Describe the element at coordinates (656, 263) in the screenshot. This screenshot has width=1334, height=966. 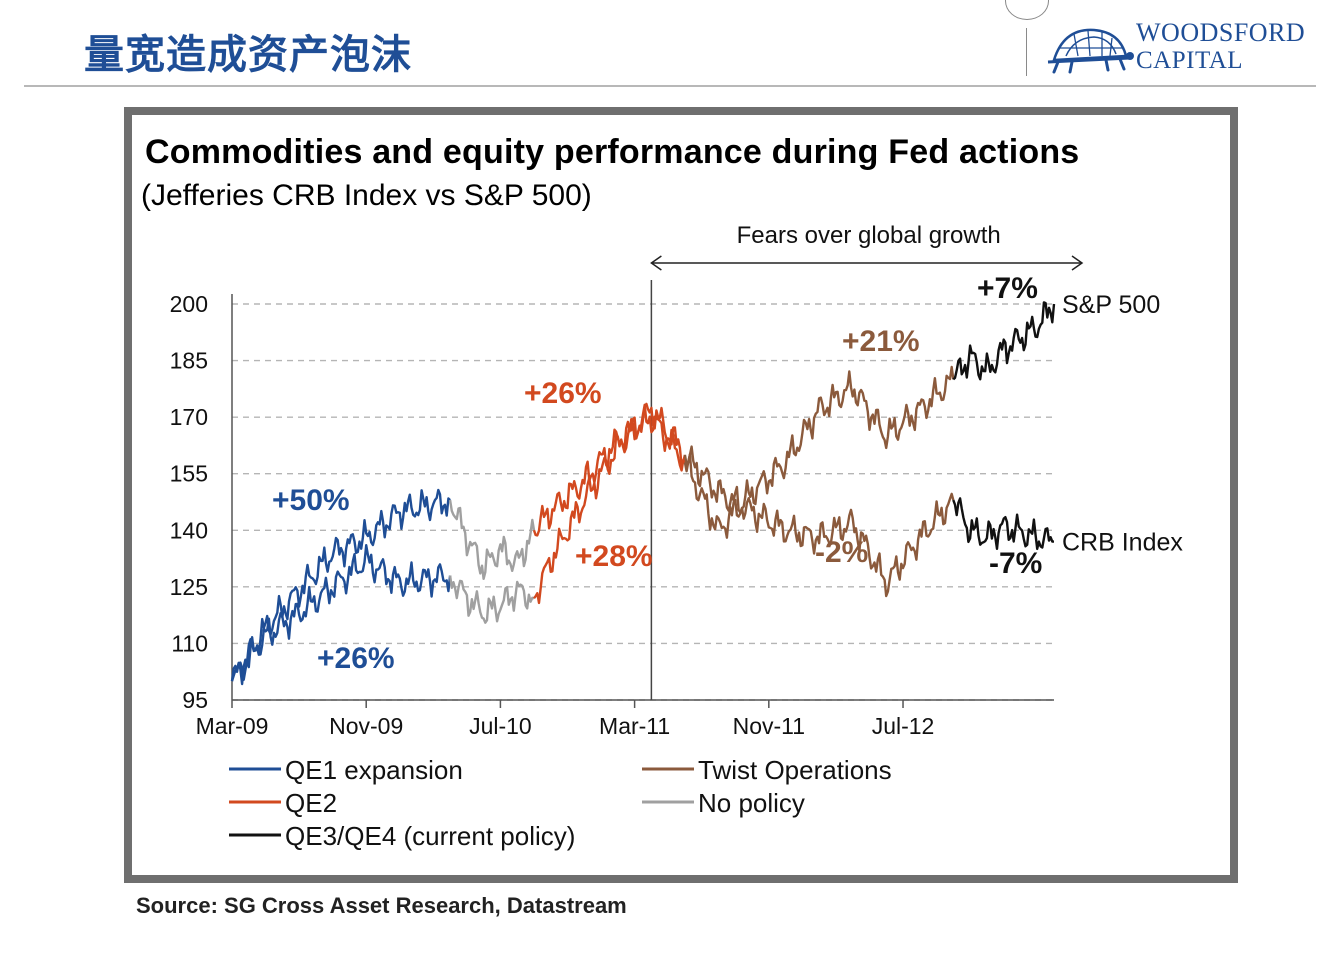
I see `arrow-head-left` at that location.